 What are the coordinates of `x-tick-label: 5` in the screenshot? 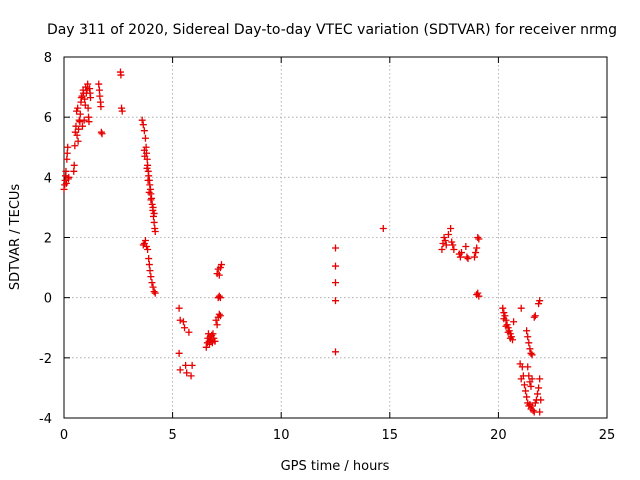 It's located at (172, 435).